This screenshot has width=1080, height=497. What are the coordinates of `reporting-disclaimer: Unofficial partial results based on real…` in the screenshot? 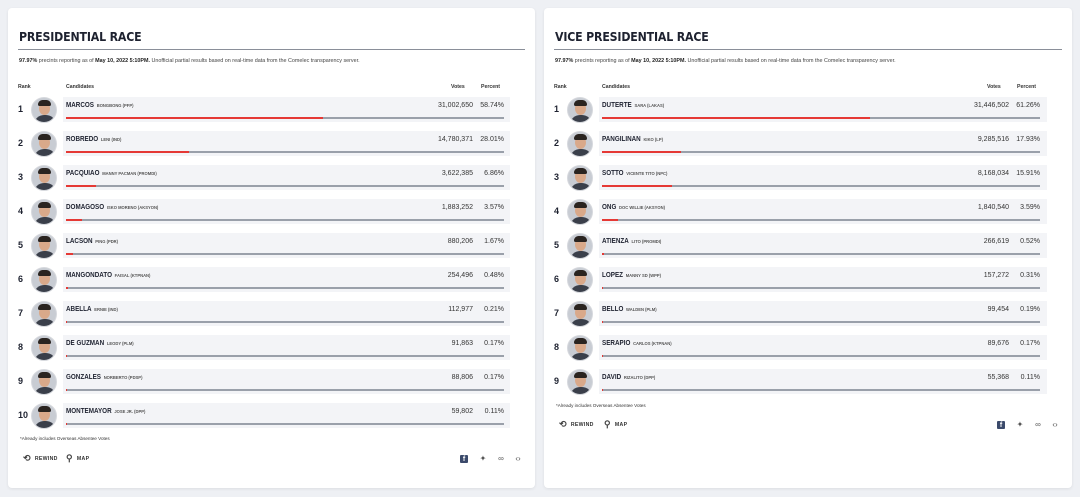 It's located at (790, 61).